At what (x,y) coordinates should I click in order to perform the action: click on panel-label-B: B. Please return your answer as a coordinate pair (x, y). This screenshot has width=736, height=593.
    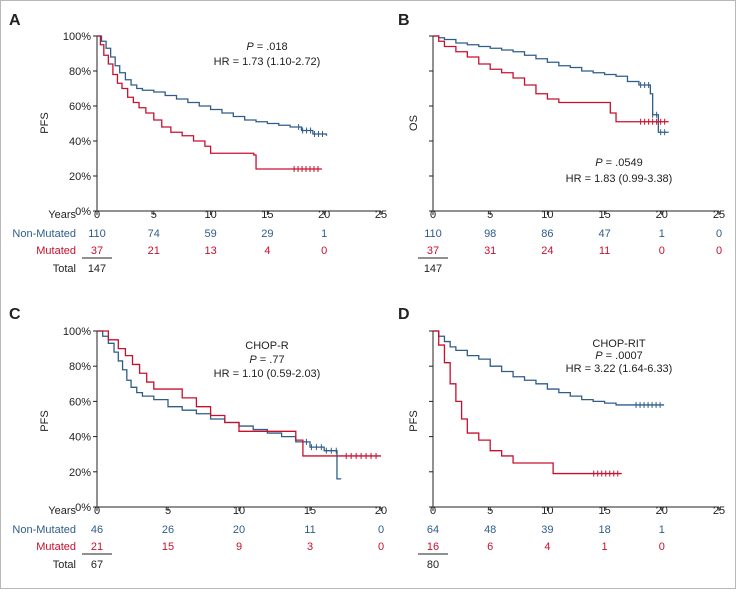
    Looking at the image, I should click on (404, 20).